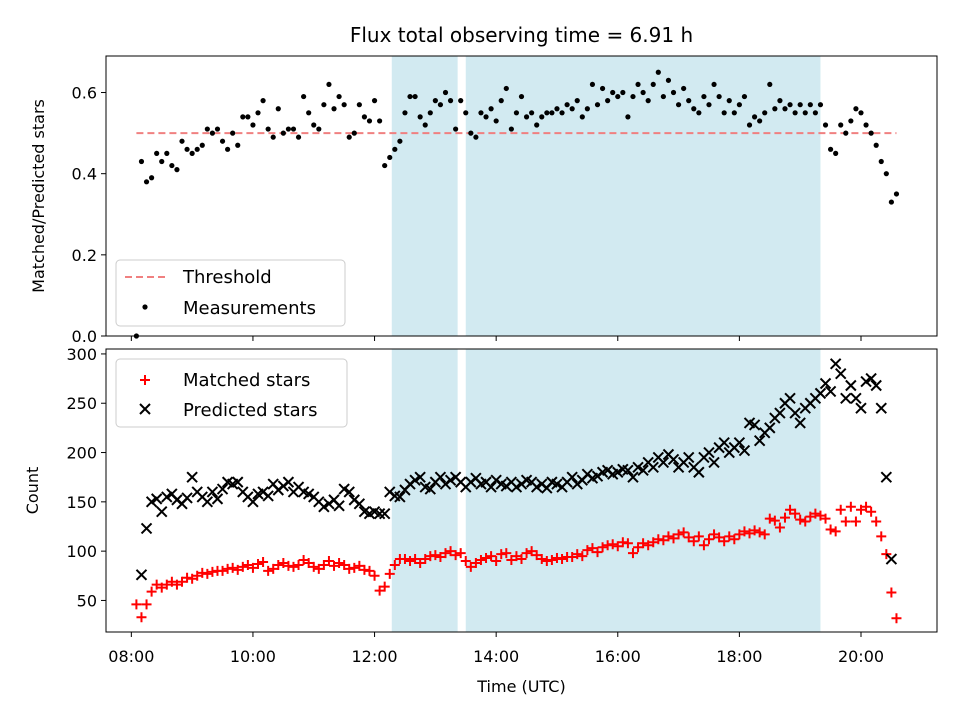  I want to click on y-tick-label: 0.0, so click(84, 336).